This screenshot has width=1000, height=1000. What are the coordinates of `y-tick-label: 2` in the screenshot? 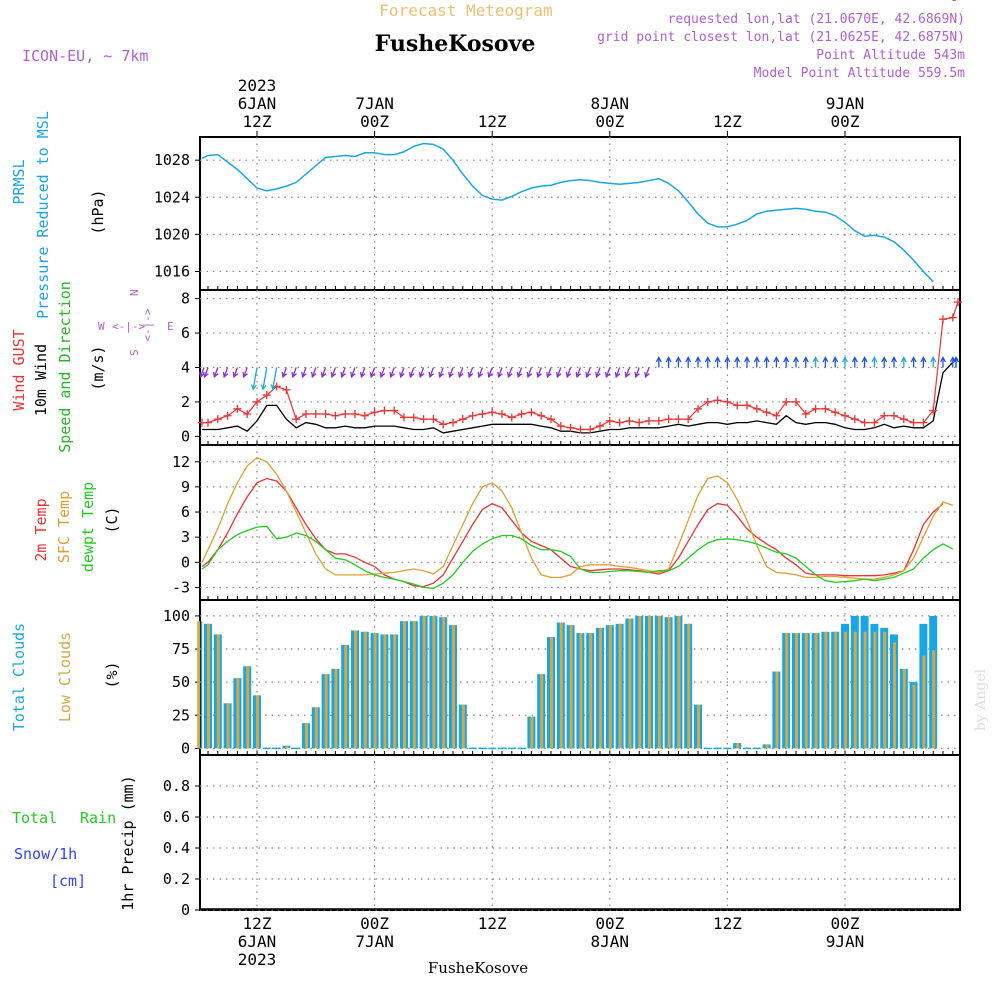 It's located at (185, 402).